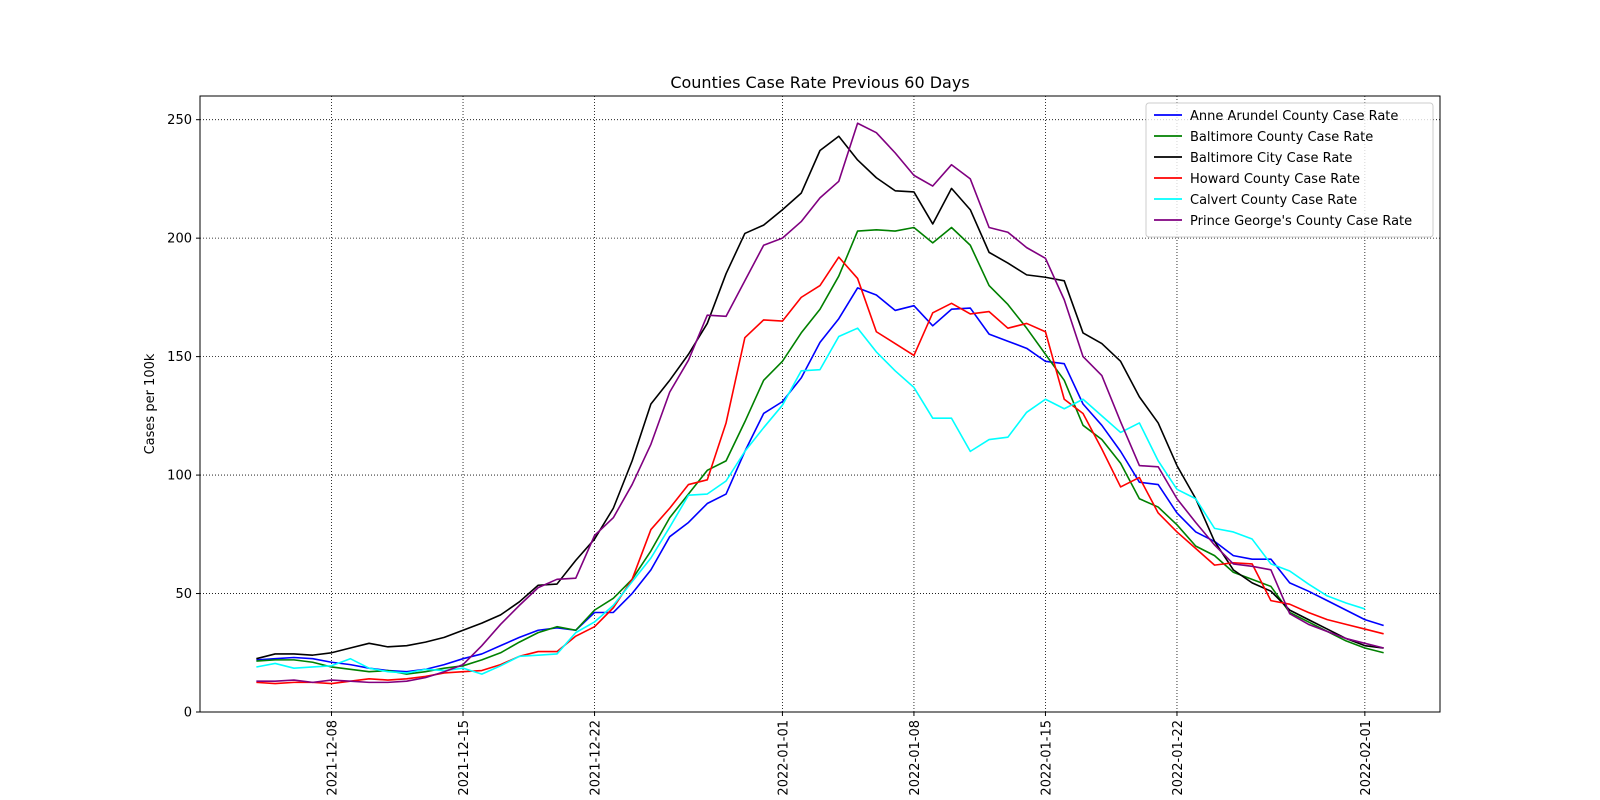  Describe the element at coordinates (183, 594) in the screenshot. I see `y-tick-label: 50` at that location.